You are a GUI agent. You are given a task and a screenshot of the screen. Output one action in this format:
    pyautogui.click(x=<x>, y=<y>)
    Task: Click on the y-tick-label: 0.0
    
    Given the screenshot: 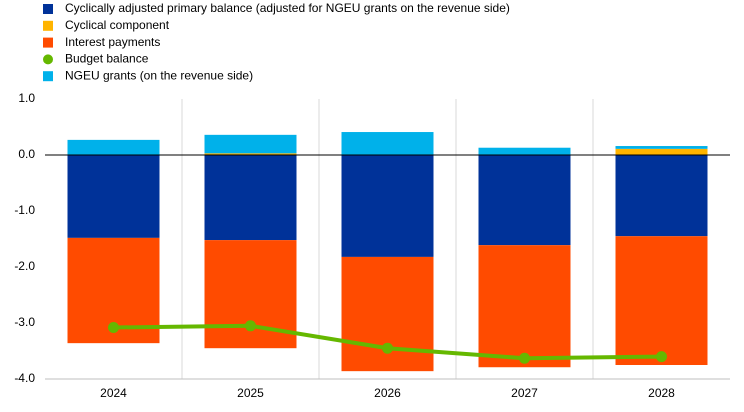 What is the action you would take?
    pyautogui.click(x=26, y=154)
    